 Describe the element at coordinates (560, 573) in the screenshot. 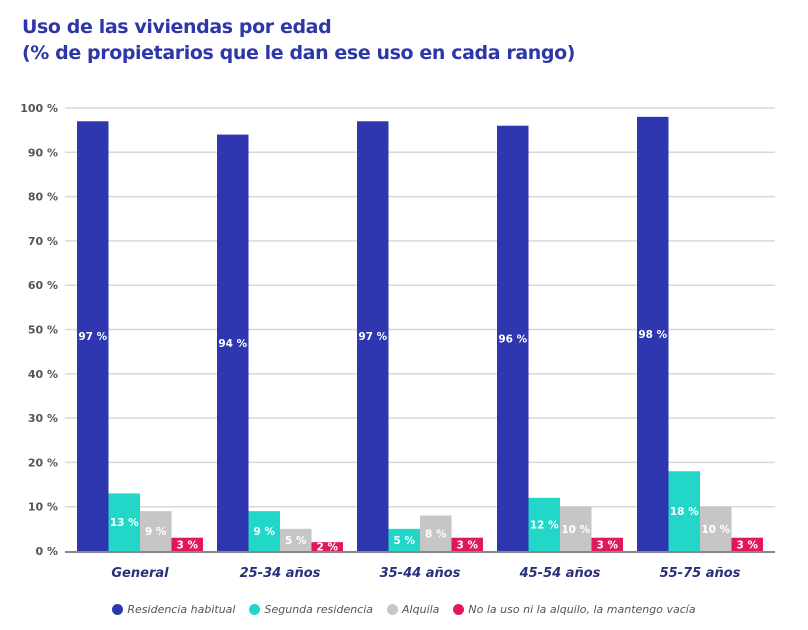

I see `x-tick-label: 45-54 años` at that location.